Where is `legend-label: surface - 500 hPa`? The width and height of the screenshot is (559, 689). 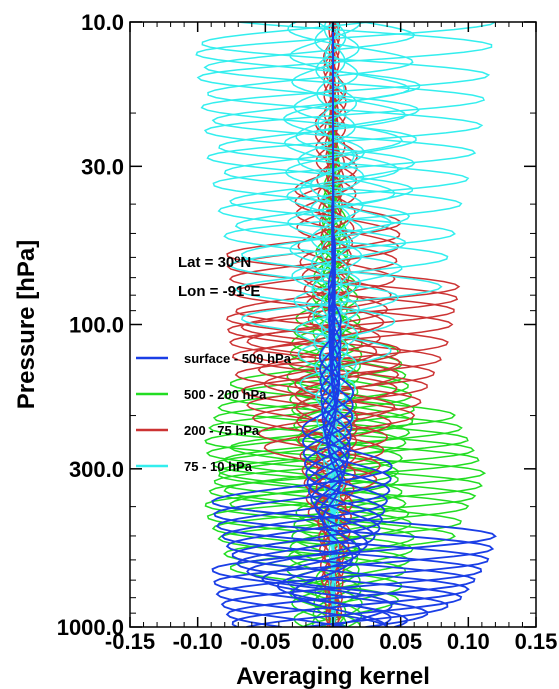 legend-label: surface - 500 hPa is located at coordinates (238, 358).